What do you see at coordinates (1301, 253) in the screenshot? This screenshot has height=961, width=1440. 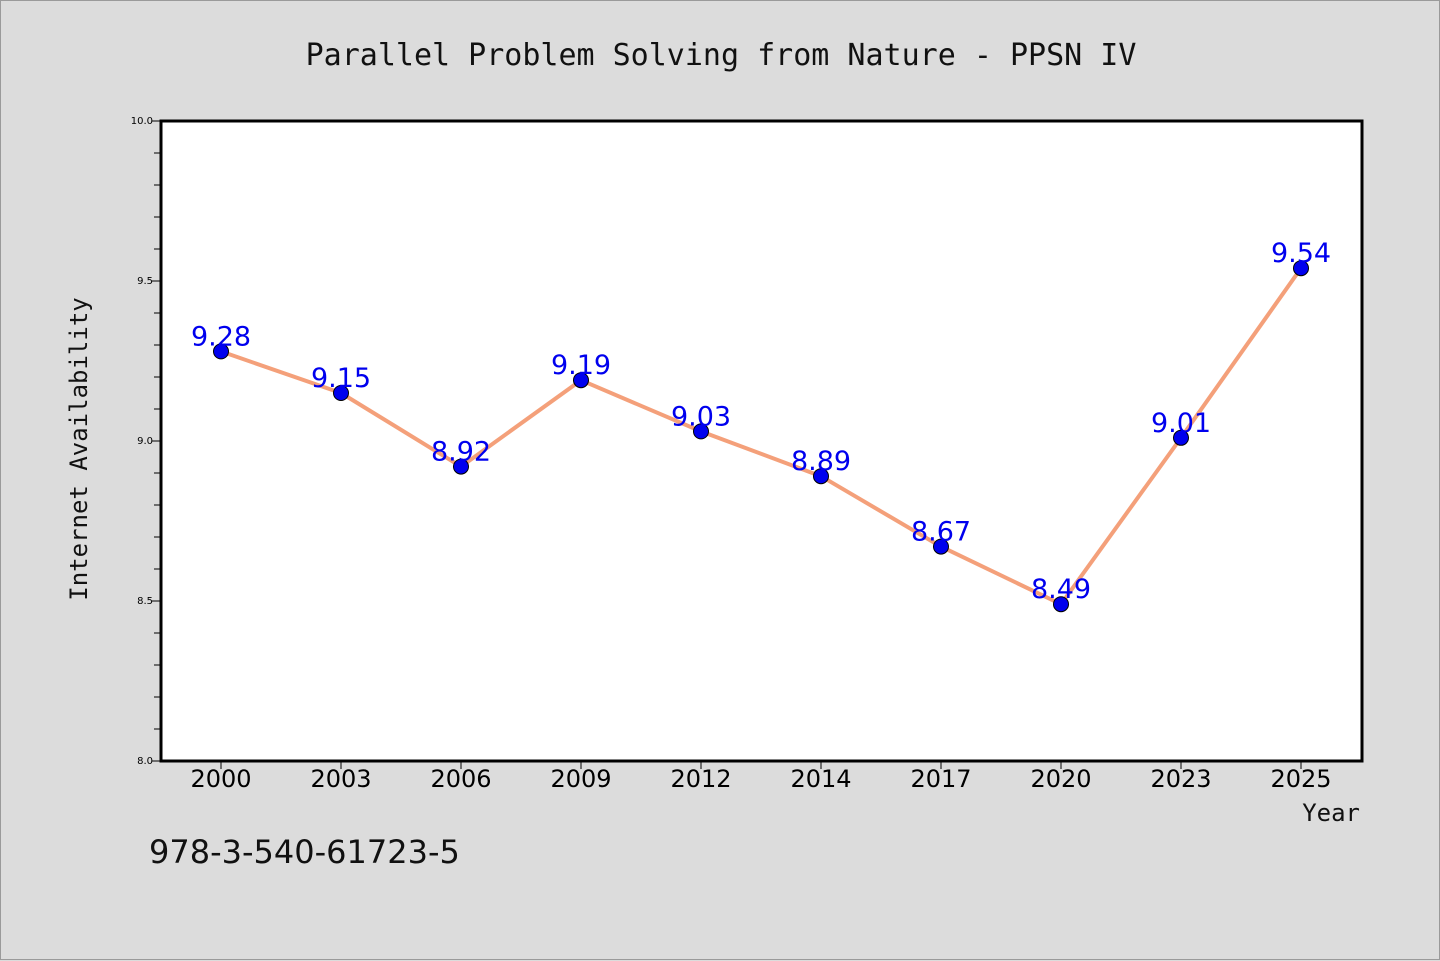 I see `data-label: 9.54` at bounding box center [1301, 253].